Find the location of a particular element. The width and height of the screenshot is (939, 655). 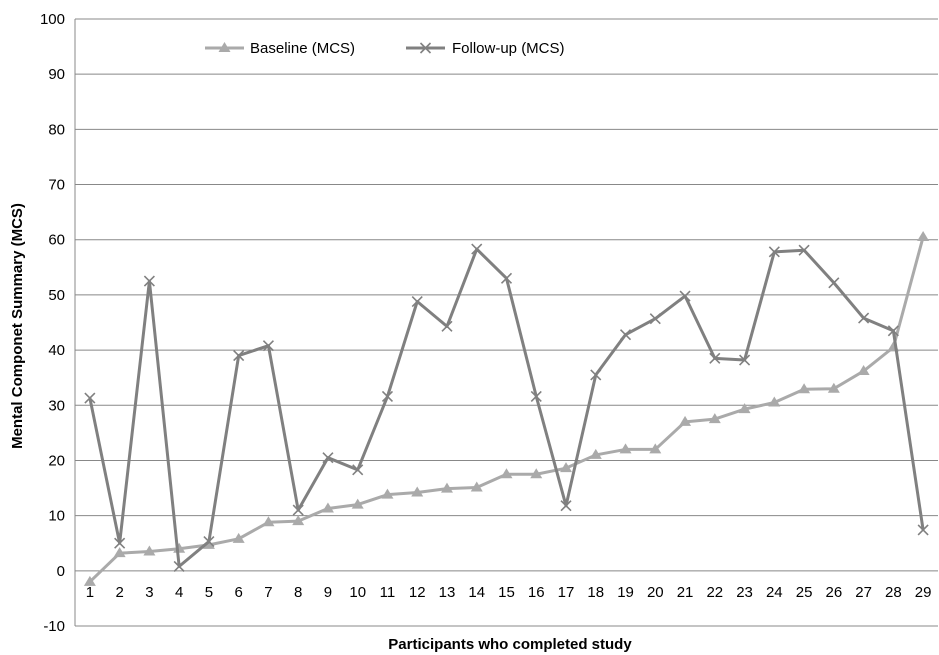

y-tick-label: 60 is located at coordinates (56, 240).